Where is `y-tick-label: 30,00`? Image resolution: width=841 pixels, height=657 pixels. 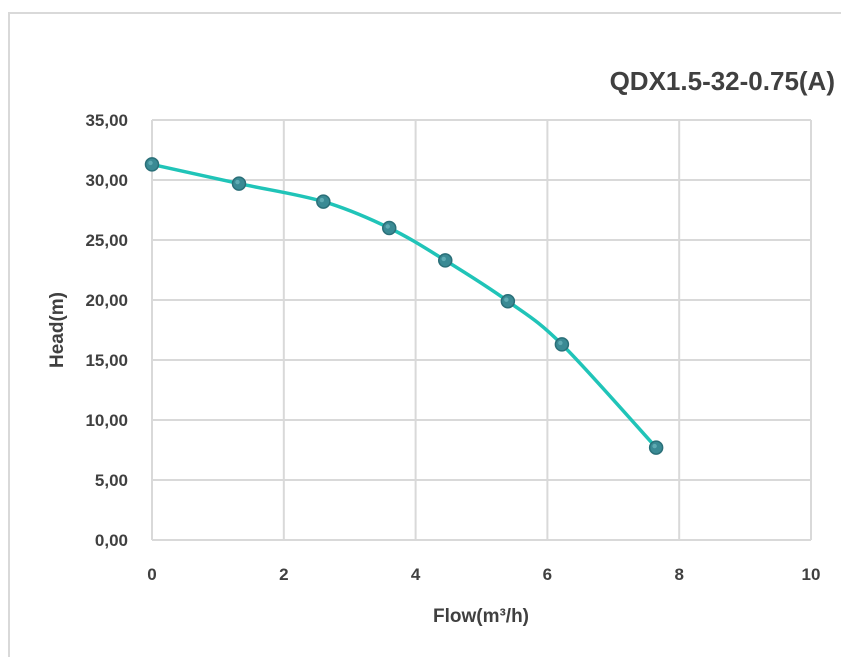
y-tick-label: 30,00 is located at coordinates (106, 180).